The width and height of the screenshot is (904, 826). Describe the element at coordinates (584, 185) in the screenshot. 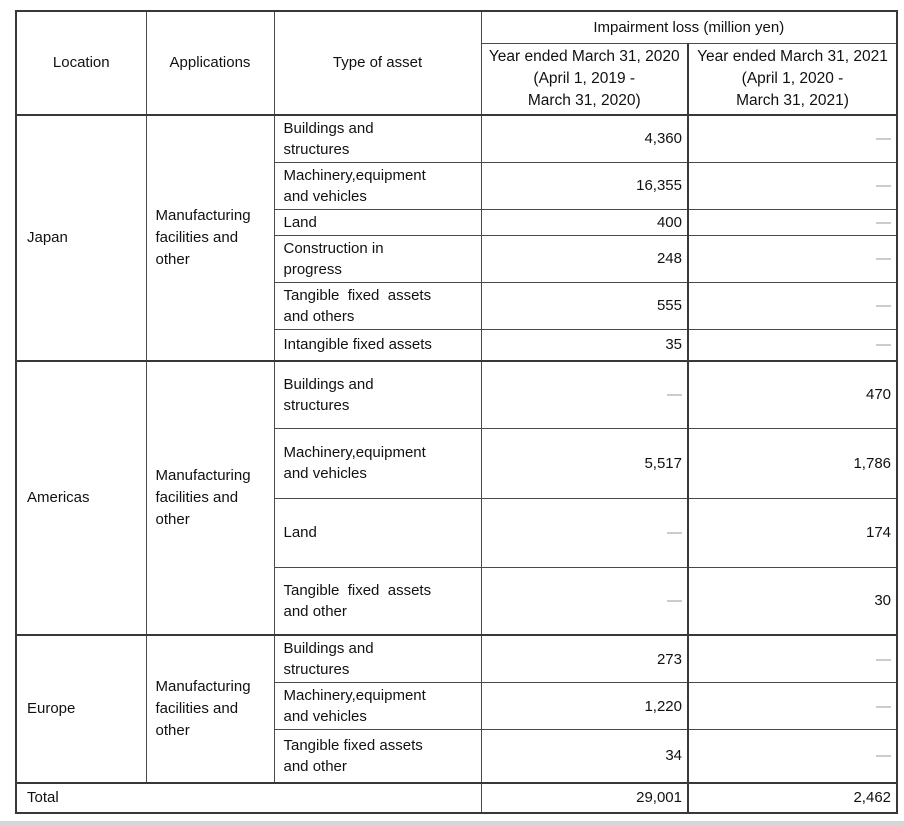

I see `value-cell-fy2020: 16,355` at that location.